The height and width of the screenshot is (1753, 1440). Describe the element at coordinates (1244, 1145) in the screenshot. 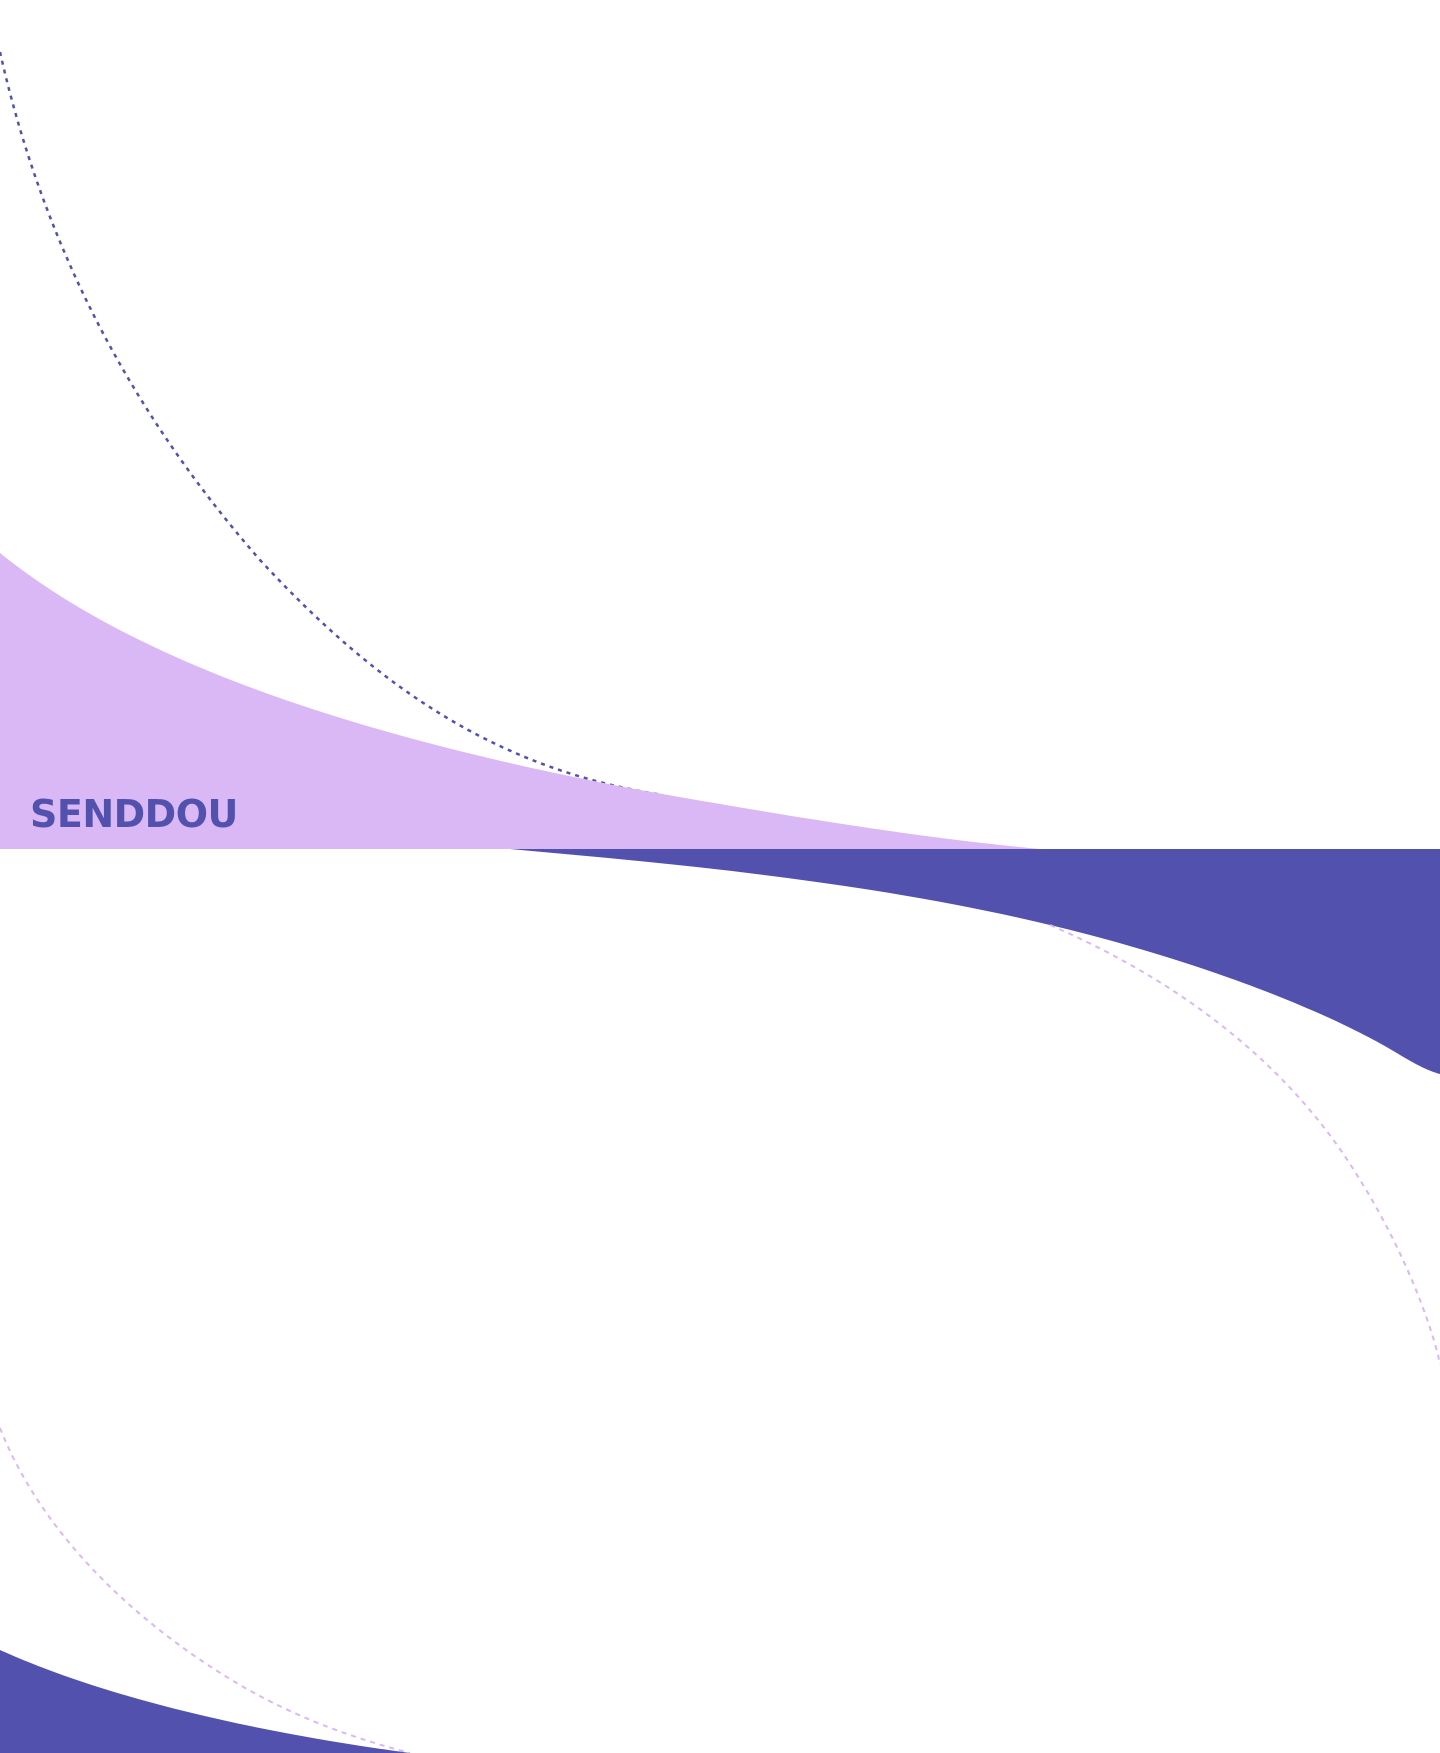

I see `dashed-arc-right` at that location.